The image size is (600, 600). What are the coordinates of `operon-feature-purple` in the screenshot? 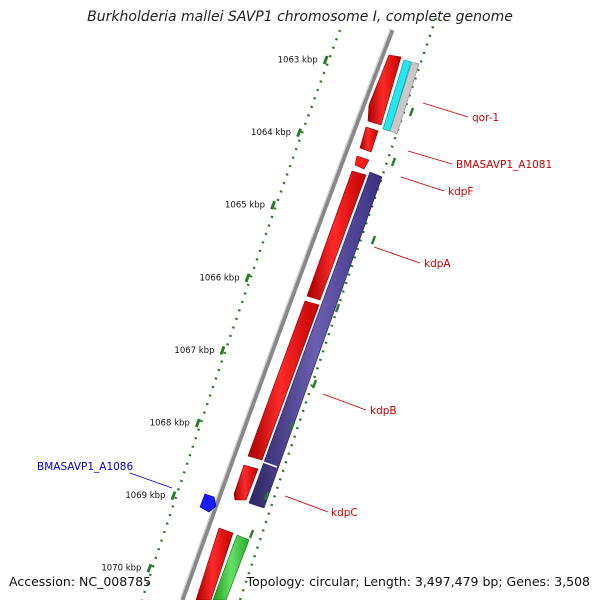 It's located at (315, 340).